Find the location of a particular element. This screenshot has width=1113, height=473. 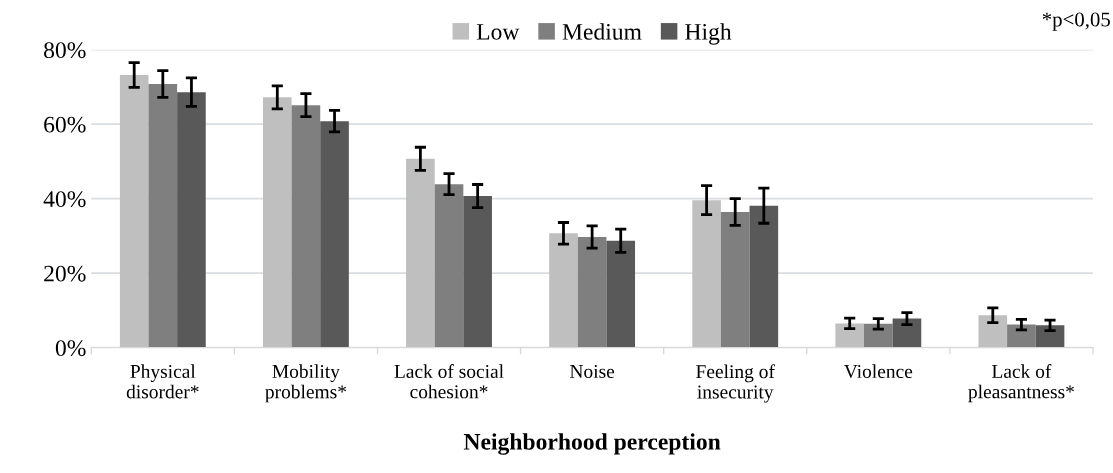

y-tick-label: 40% is located at coordinates (64, 199).